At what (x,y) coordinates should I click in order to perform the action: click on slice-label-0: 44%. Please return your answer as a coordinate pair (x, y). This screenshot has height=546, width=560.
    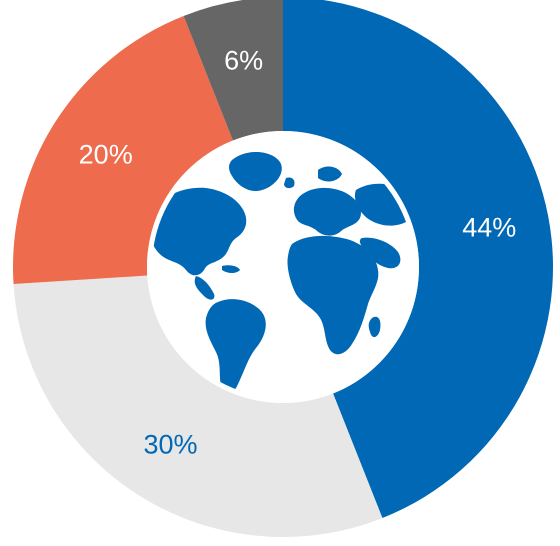
    Looking at the image, I should click on (489, 228).